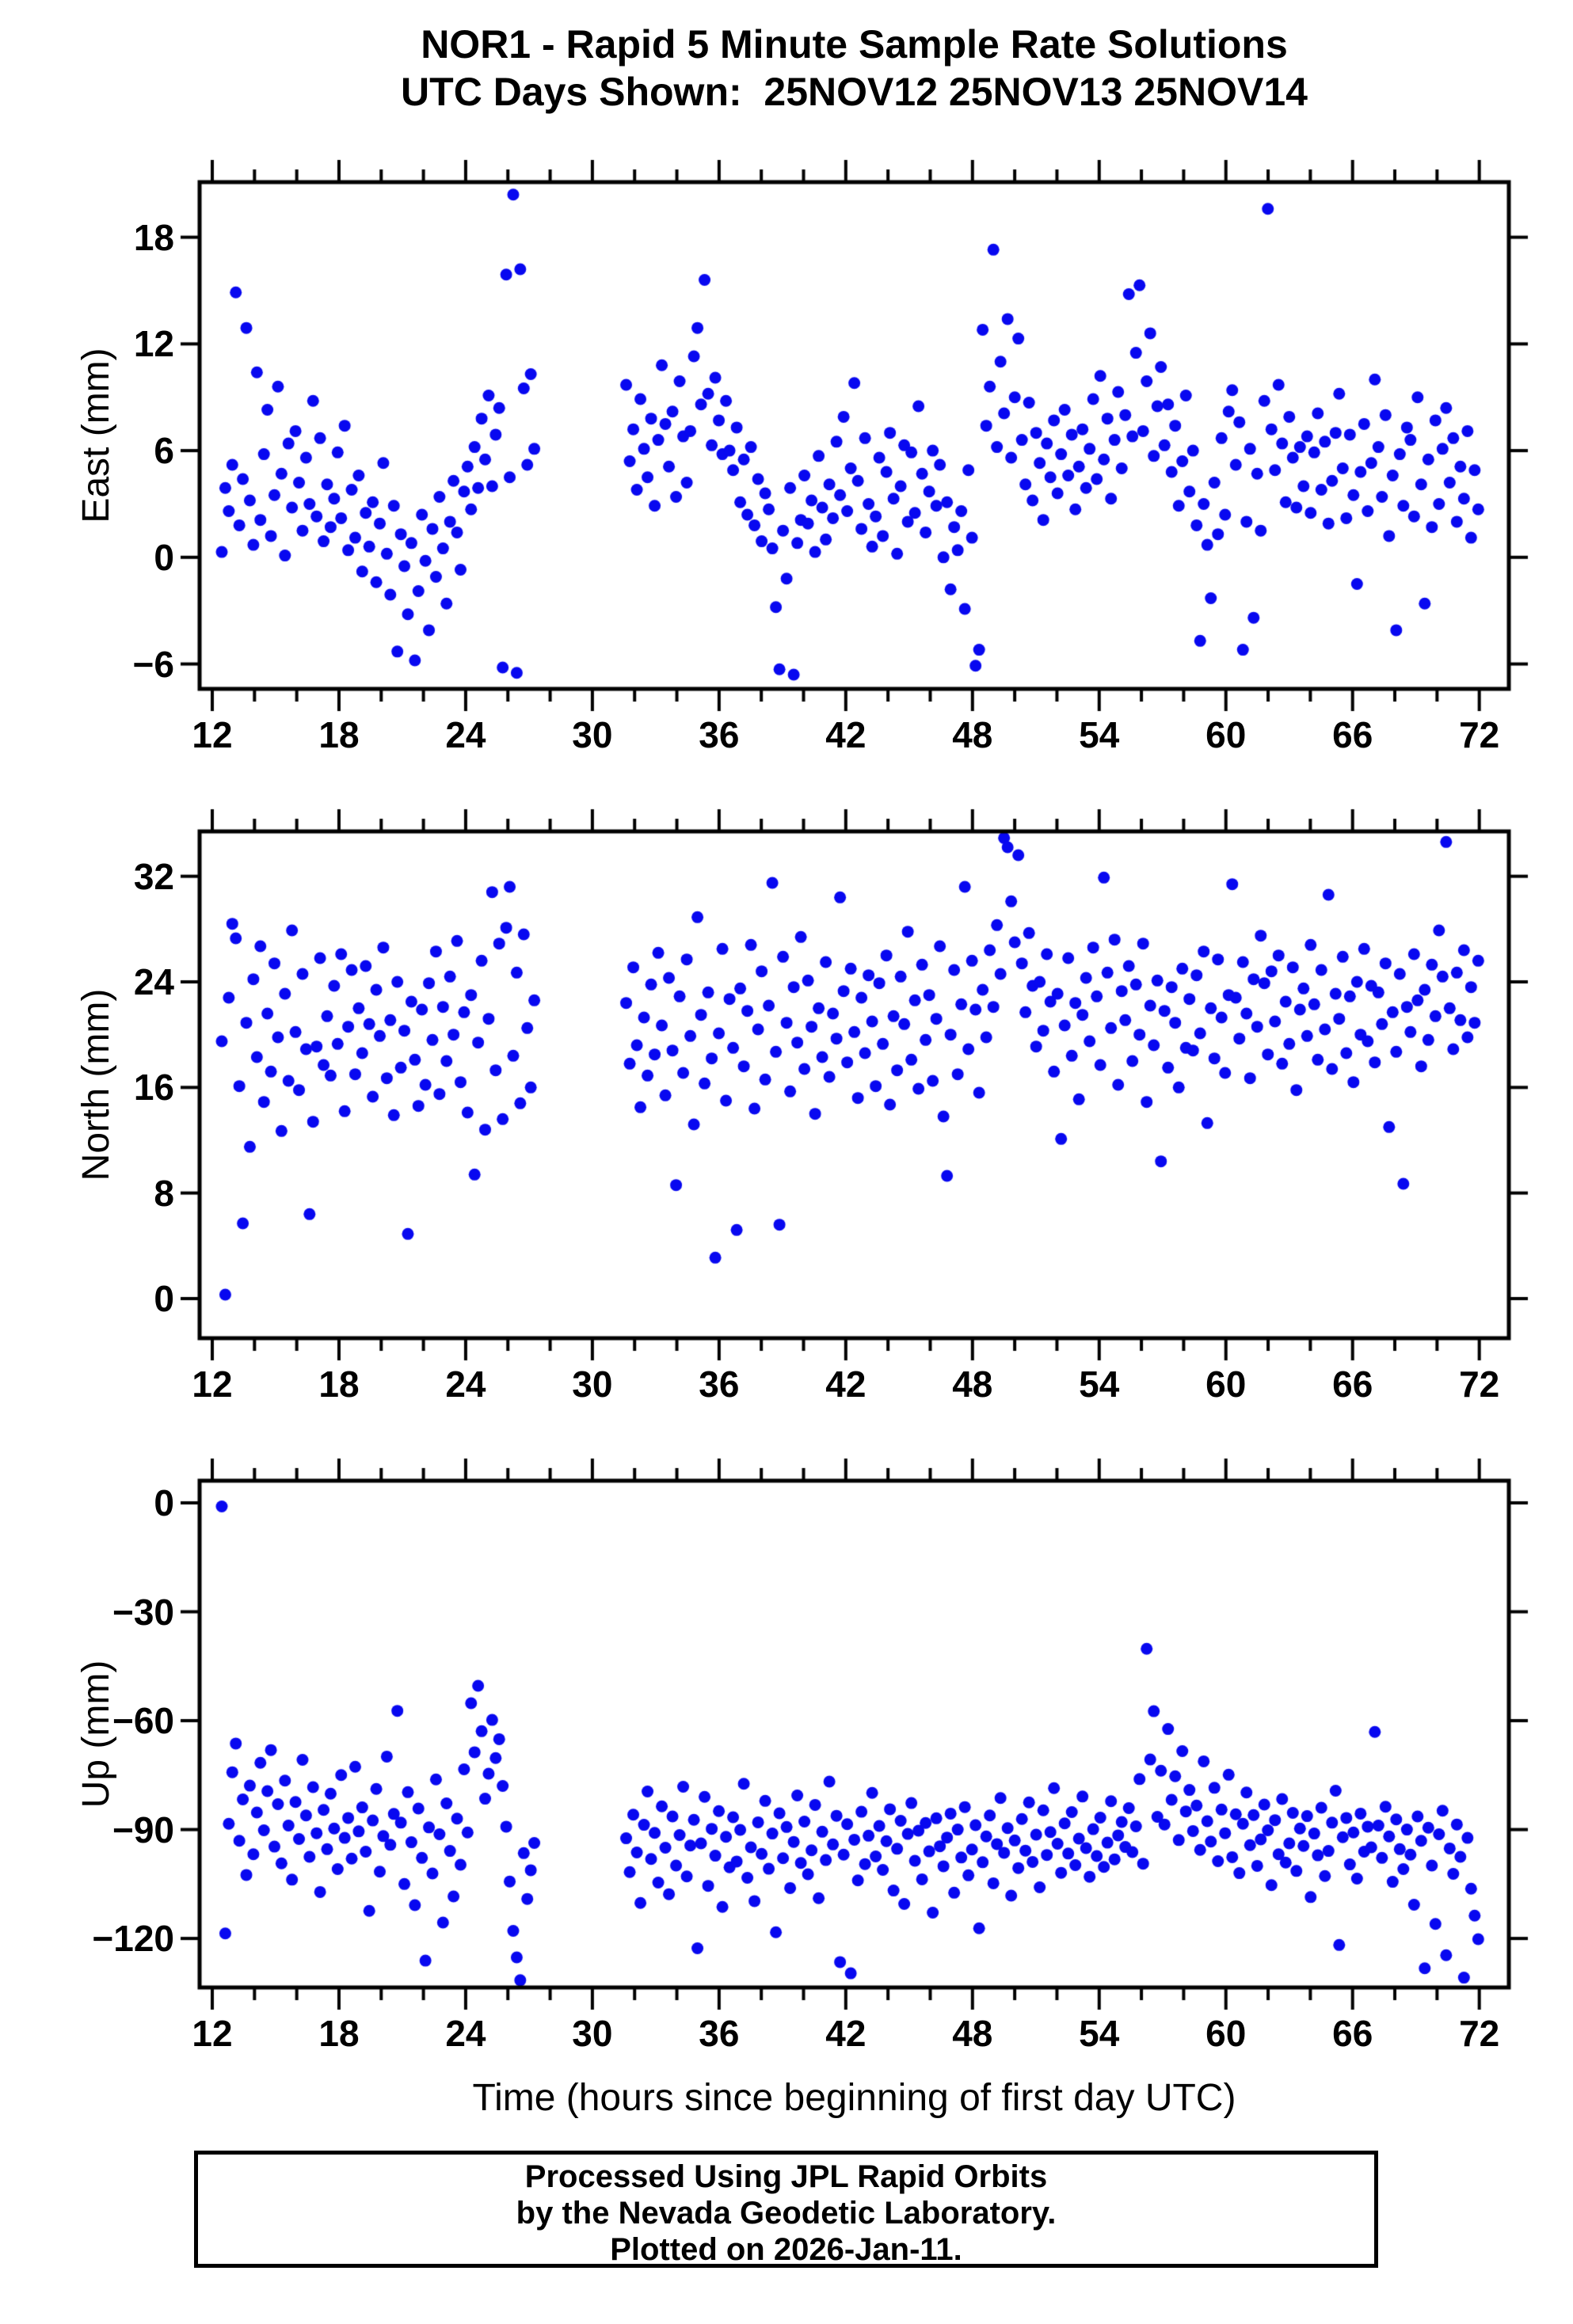 Image resolution: width=1573 pixels, height=2324 pixels. Describe the element at coordinates (854, 92) in the screenshot. I see `chart-title-line2: UTC Days Shown: 25NOV12 25NOV13 25NOV14` at that location.